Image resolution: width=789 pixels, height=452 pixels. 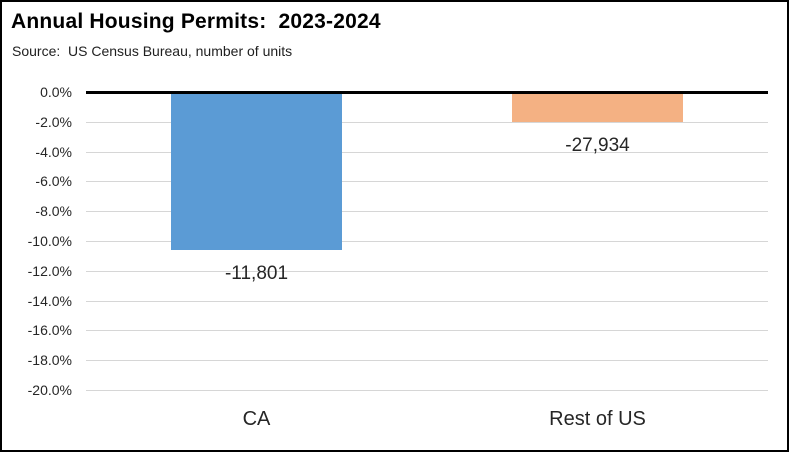 What do you see at coordinates (597, 145) in the screenshot?
I see `data-label-rest-of-us: -27,934` at bounding box center [597, 145].